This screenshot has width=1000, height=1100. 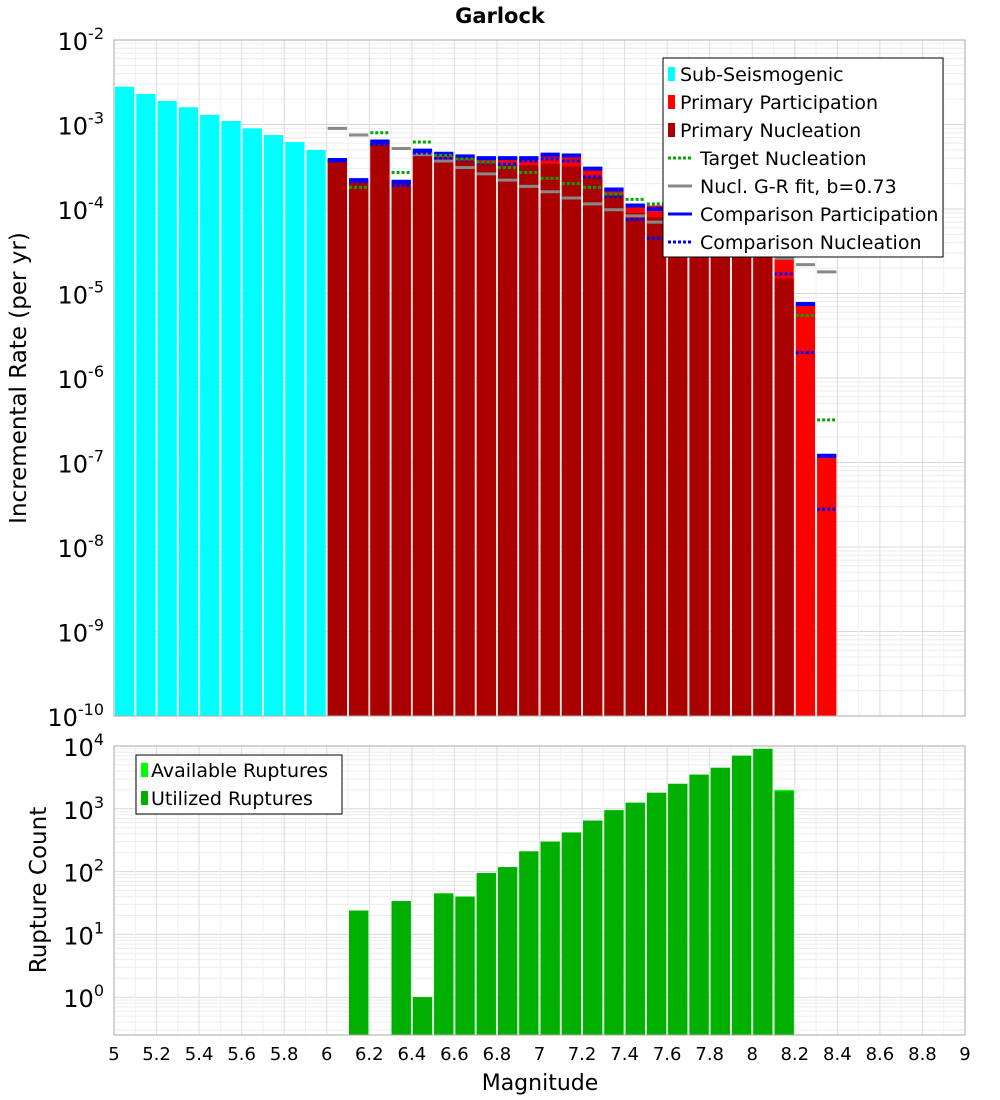 What do you see at coordinates (798, 187) in the screenshot?
I see `top-legend-label: Nucl. G-R fit, b=0.73` at bounding box center [798, 187].